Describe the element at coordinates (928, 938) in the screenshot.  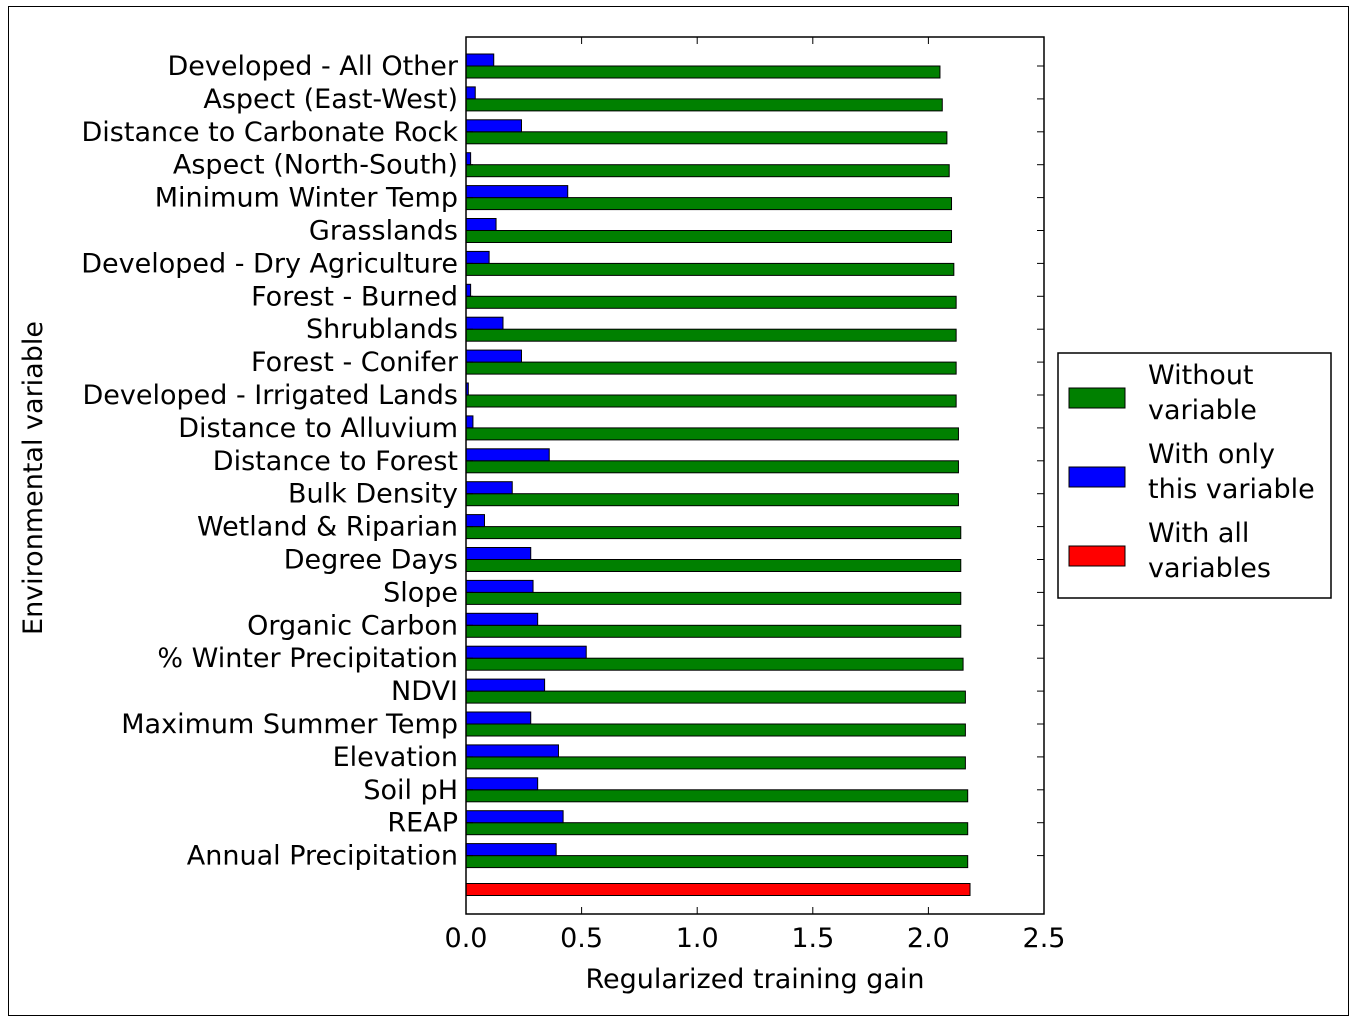
I see `x-tick-label: 2.0` at that location.